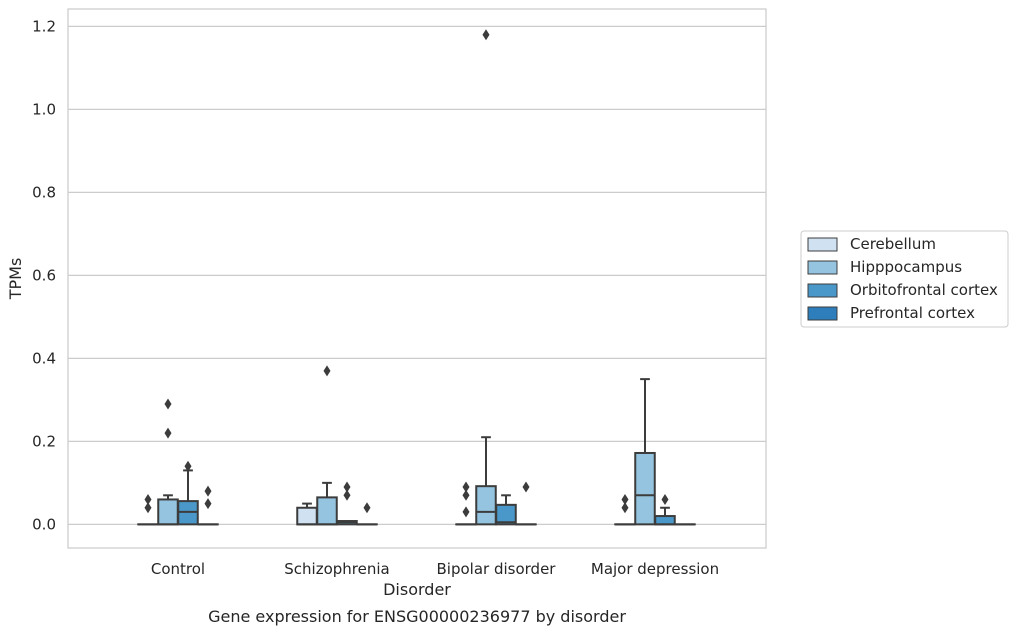  I want to click on x-axis-title: Disorder, so click(417, 589).